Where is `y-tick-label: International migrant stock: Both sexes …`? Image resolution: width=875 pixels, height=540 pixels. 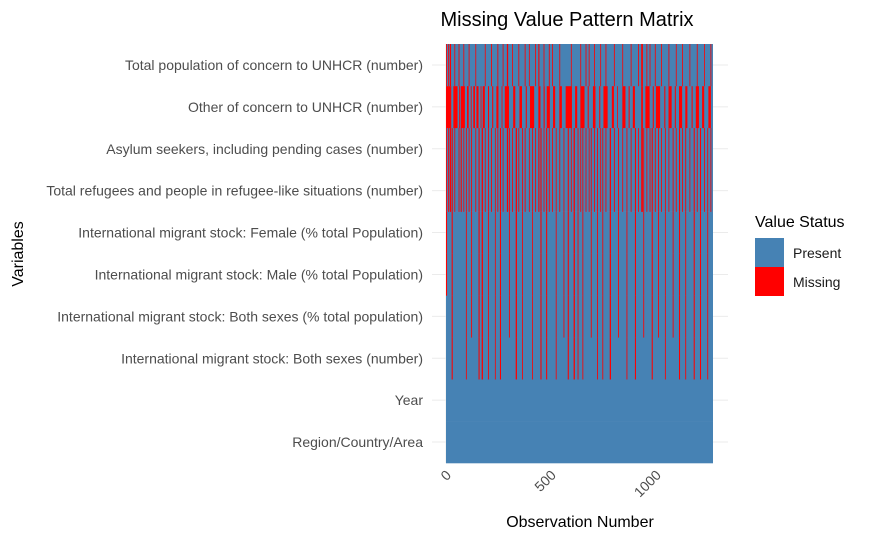 y-tick-label: International migrant stock: Both sexes … is located at coordinates (272, 358).